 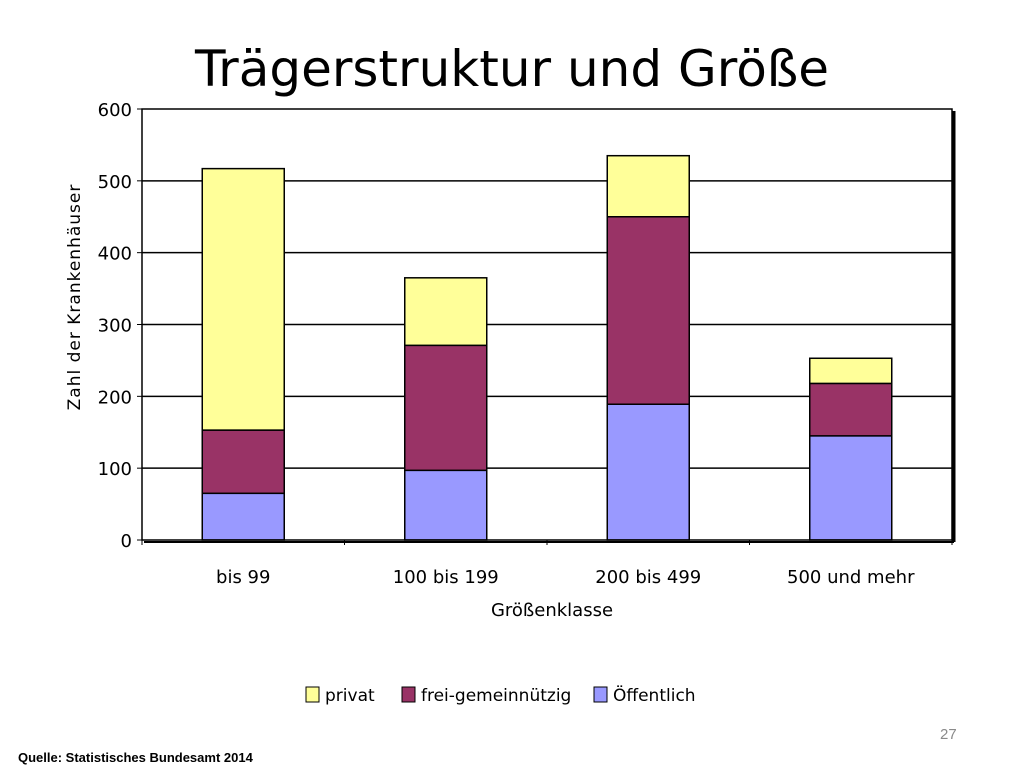 What do you see at coordinates (350, 696) in the screenshot?
I see `legend-label-privat: privat` at bounding box center [350, 696].